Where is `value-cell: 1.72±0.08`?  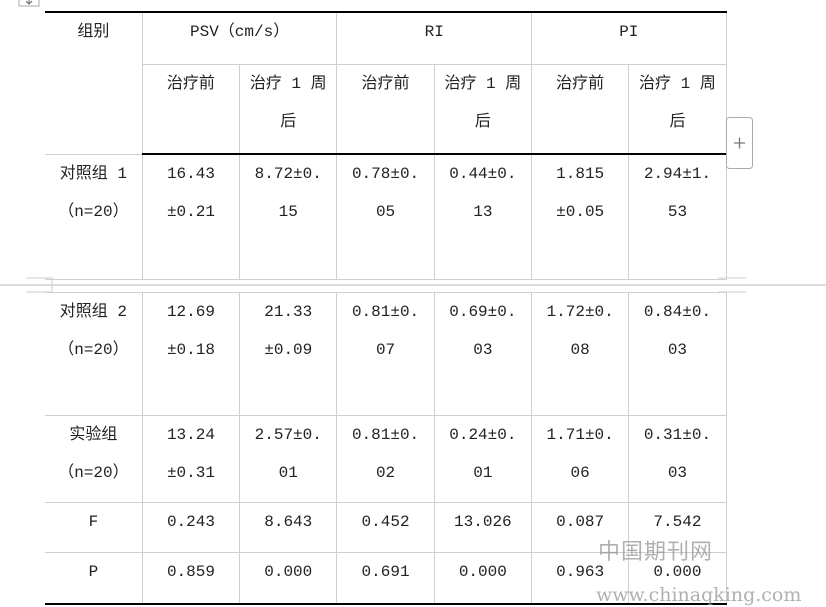 value-cell: 1.72±0.08 is located at coordinates (580, 354).